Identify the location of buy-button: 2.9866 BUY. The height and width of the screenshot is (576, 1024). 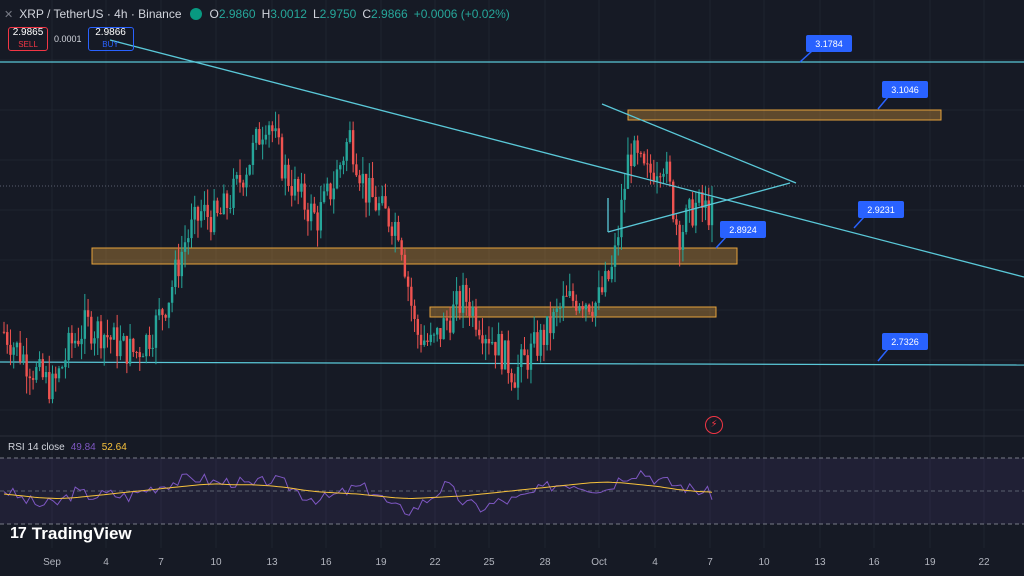
(110, 39).